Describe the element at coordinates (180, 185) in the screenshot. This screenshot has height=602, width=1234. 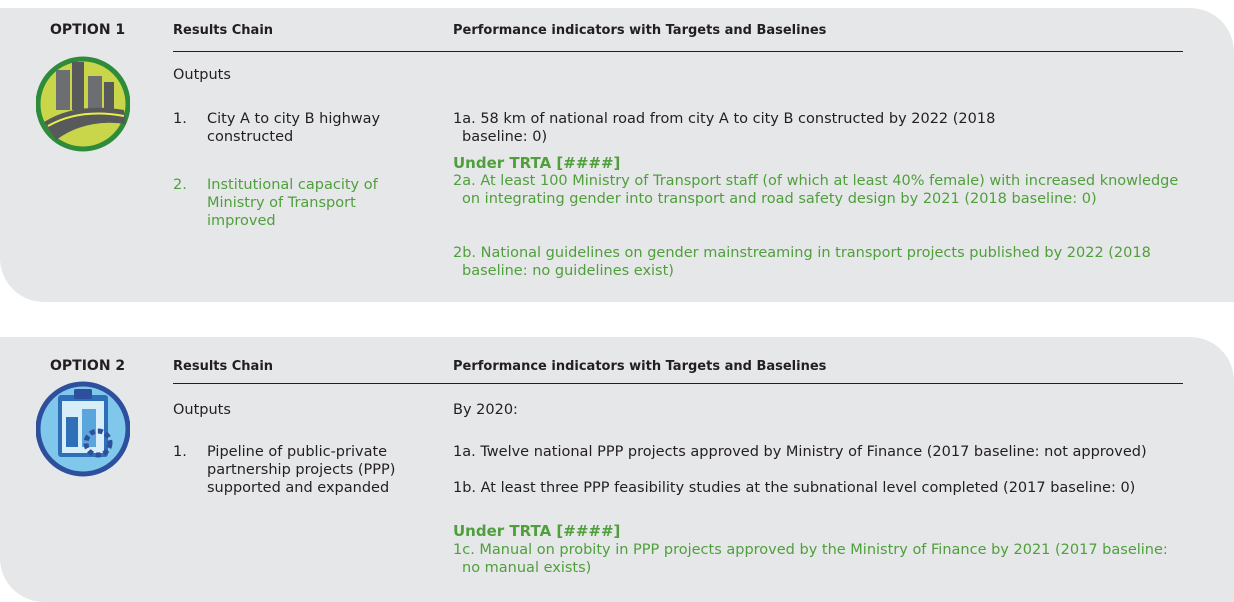
I see `output-number: 2.` at that location.